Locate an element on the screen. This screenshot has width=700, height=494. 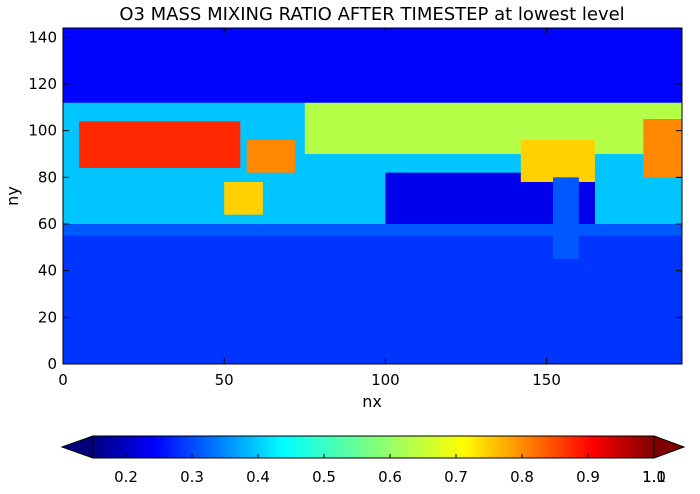
colorbar-extend-low is located at coordinates (77, 447).